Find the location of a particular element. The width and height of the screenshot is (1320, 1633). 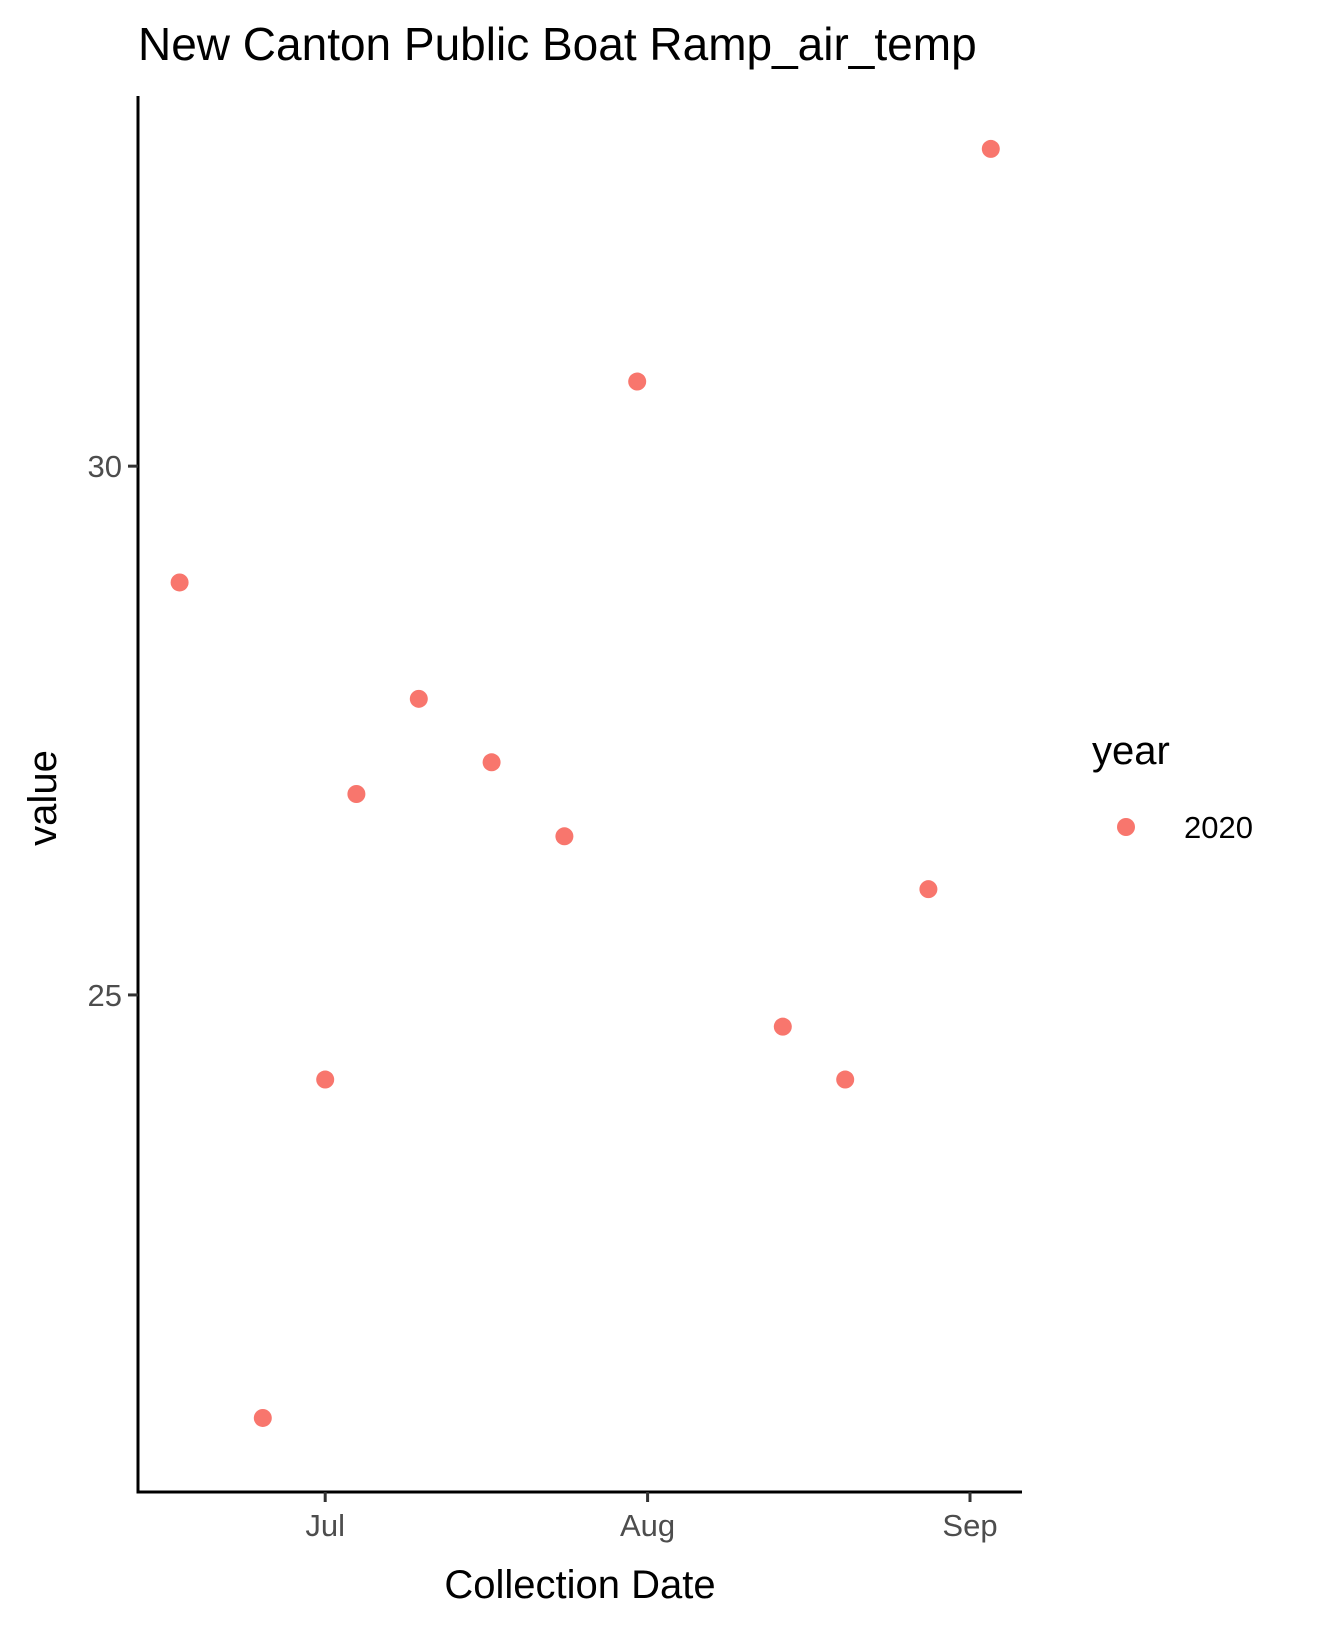

x-axis-title: Collection Date is located at coordinates (579, 1585).